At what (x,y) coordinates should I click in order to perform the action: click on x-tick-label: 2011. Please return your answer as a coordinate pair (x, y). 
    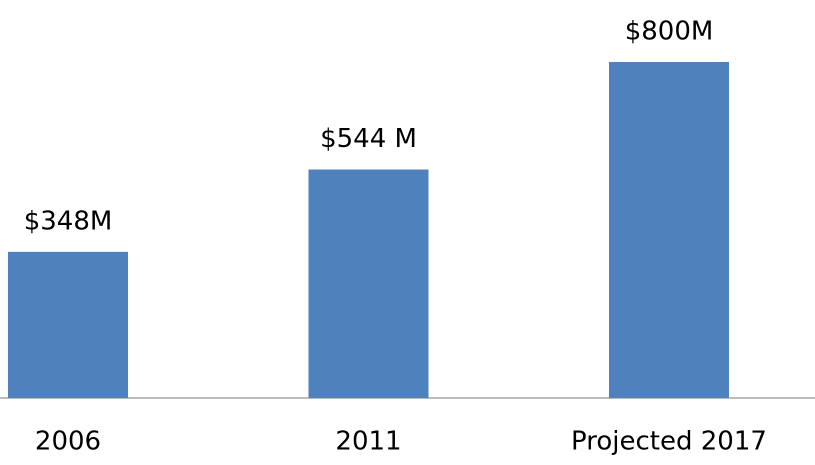
    Looking at the image, I should click on (368, 442).